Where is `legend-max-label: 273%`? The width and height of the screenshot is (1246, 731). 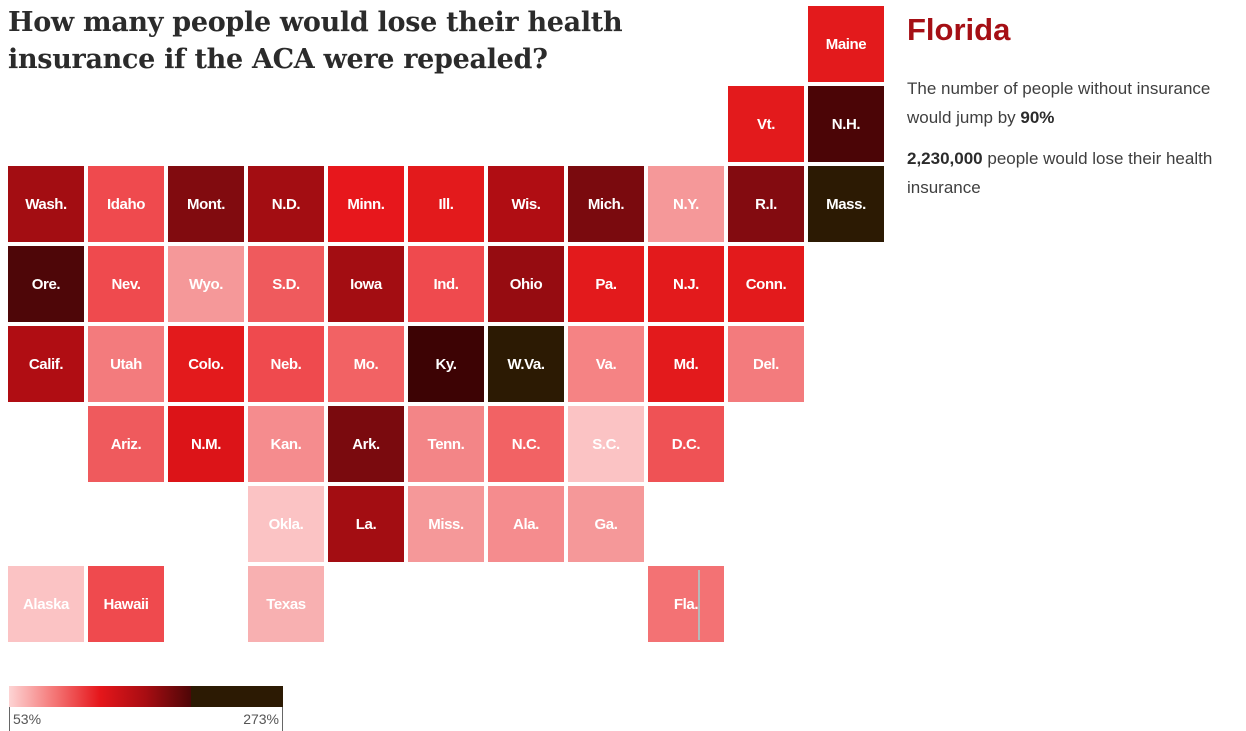
legend-max-label: 273% is located at coordinates (261, 719).